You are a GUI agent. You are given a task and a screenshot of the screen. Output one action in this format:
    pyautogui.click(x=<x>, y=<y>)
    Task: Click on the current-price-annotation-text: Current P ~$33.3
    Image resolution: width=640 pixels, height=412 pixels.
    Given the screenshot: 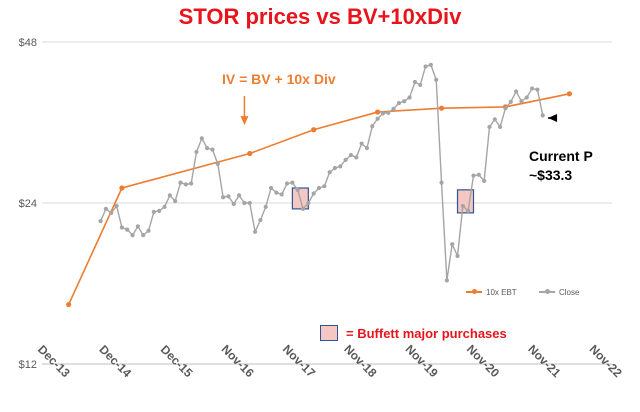 What is the action you would take?
    pyautogui.click(x=561, y=165)
    